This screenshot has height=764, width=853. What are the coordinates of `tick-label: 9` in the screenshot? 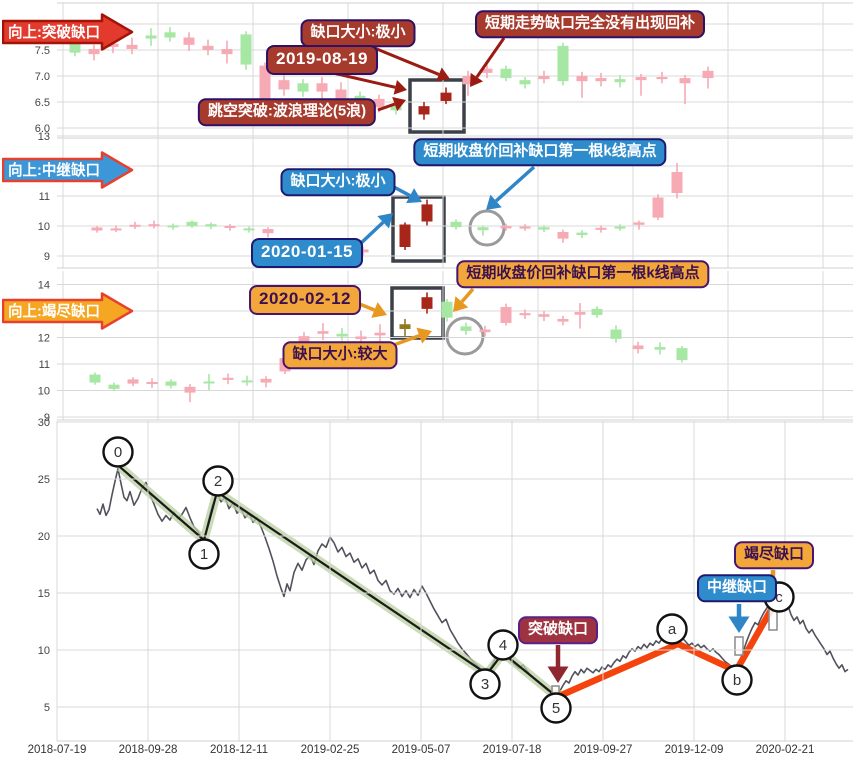 It's located at (47, 418).